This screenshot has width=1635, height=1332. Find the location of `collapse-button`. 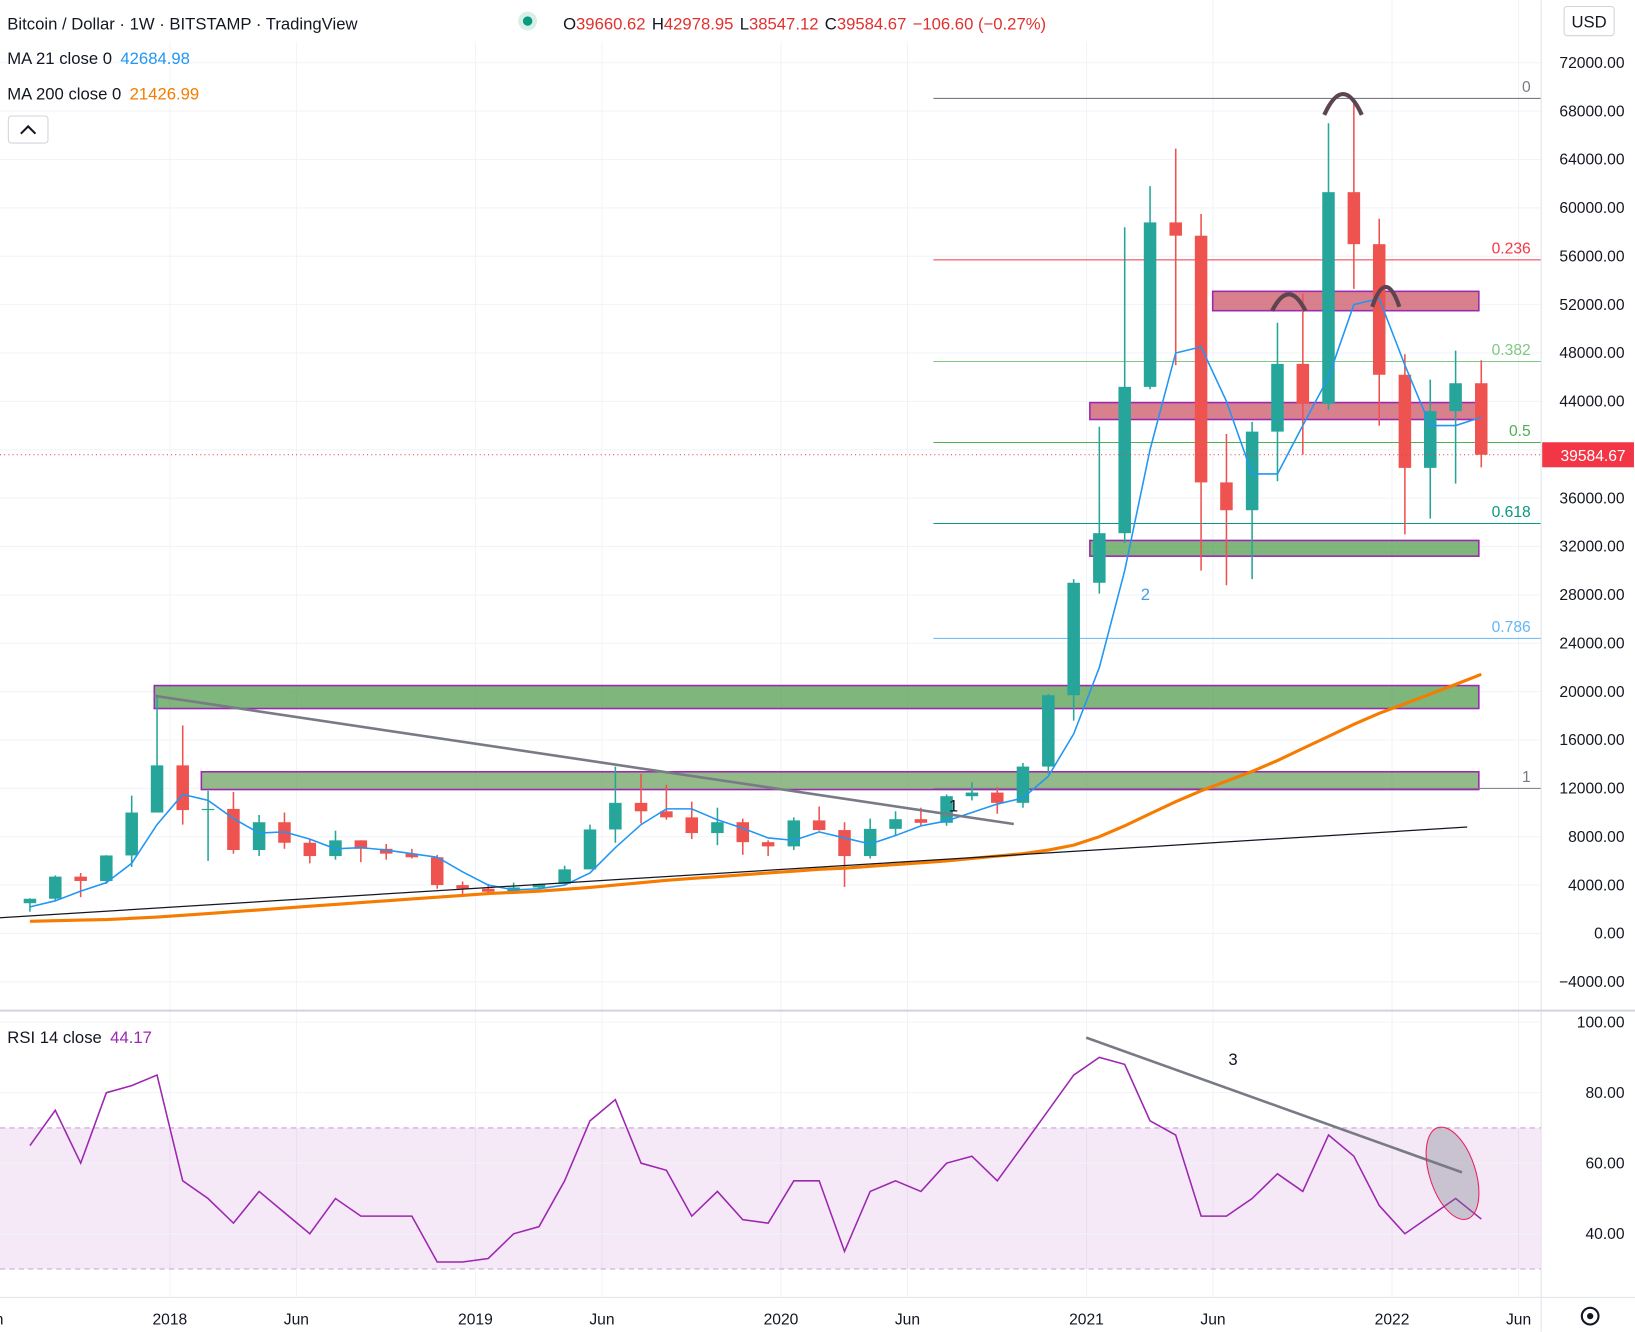

collapse-button is located at coordinates (28, 129).